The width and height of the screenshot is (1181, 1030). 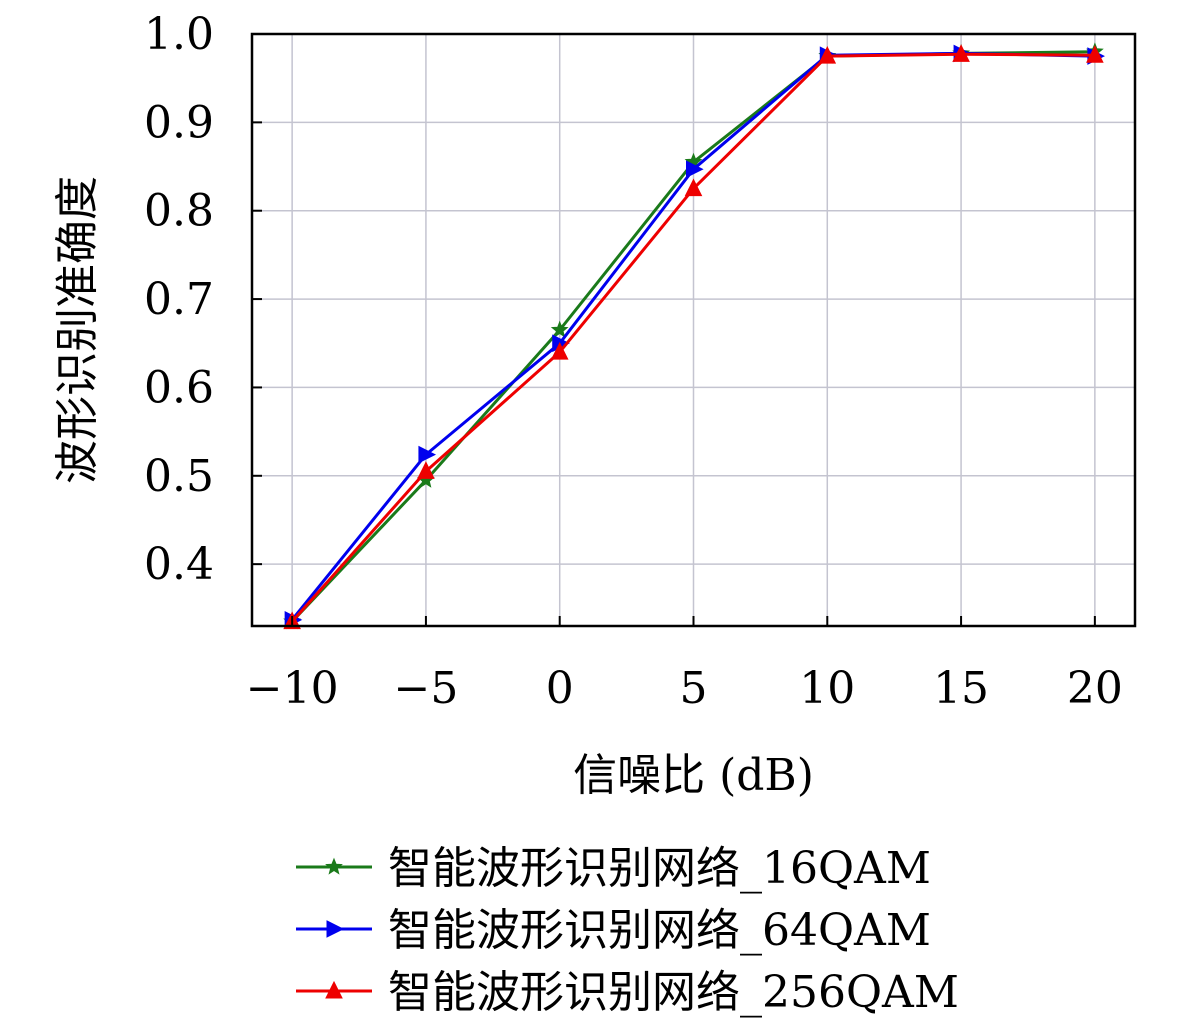 What do you see at coordinates (673, 992) in the screenshot?
I see `legend-label: 智能波形识别网络_256QAM` at bounding box center [673, 992].